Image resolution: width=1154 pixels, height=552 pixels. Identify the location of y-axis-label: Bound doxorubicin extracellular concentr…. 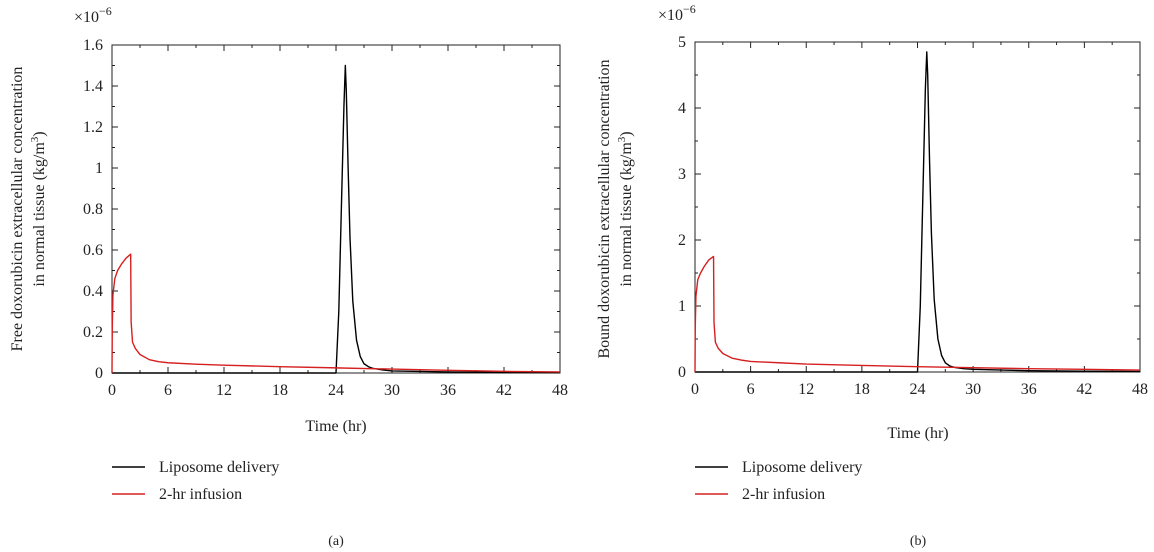
(615, 208).